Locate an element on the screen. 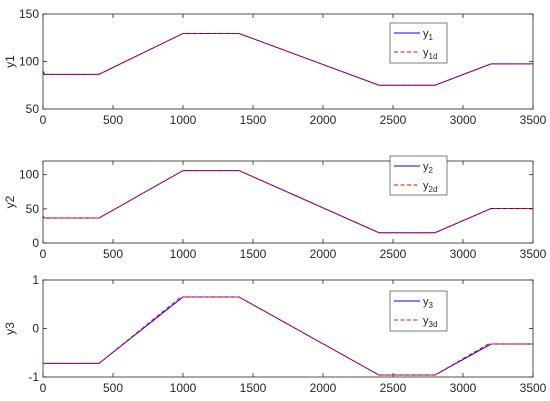 Image resolution: width=550 pixels, height=401 pixels. legend-label: y3 is located at coordinates (428, 303).